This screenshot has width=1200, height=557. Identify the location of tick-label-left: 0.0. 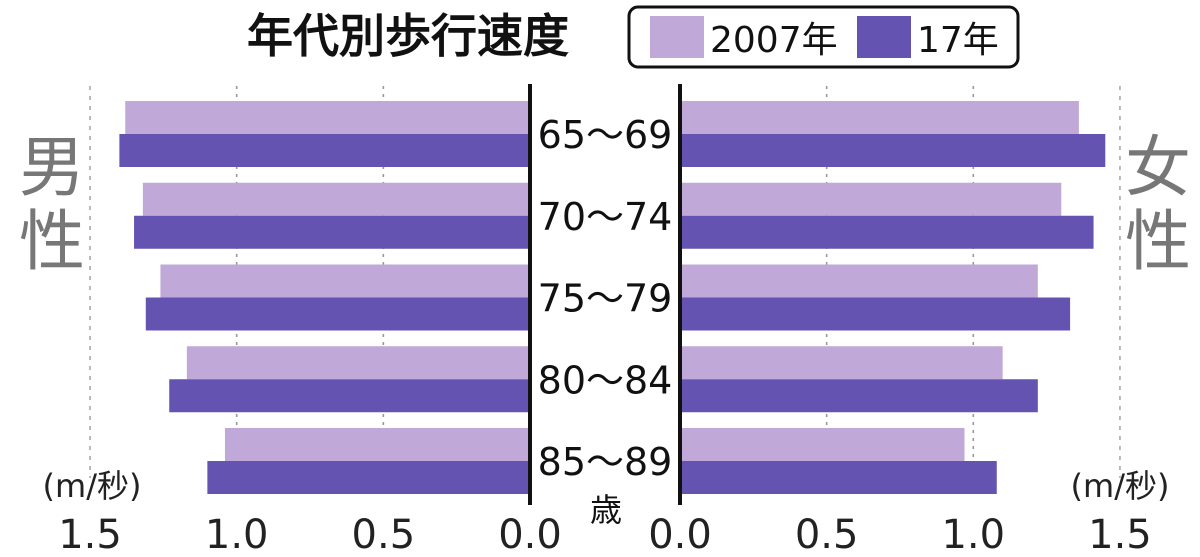
(530, 534).